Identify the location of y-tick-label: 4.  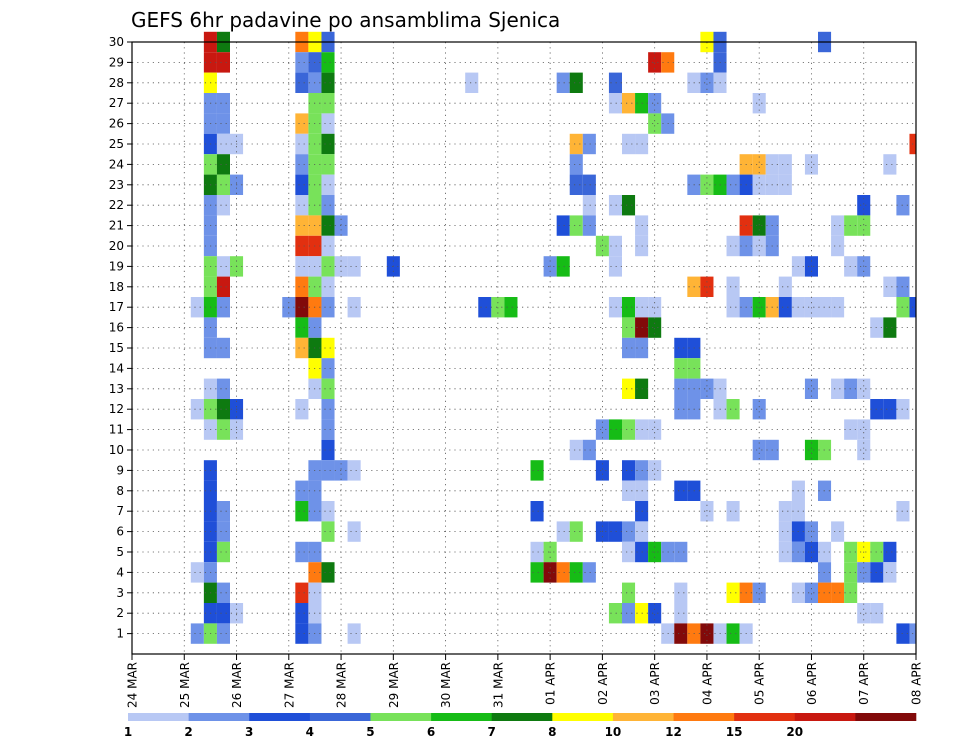
(120, 572).